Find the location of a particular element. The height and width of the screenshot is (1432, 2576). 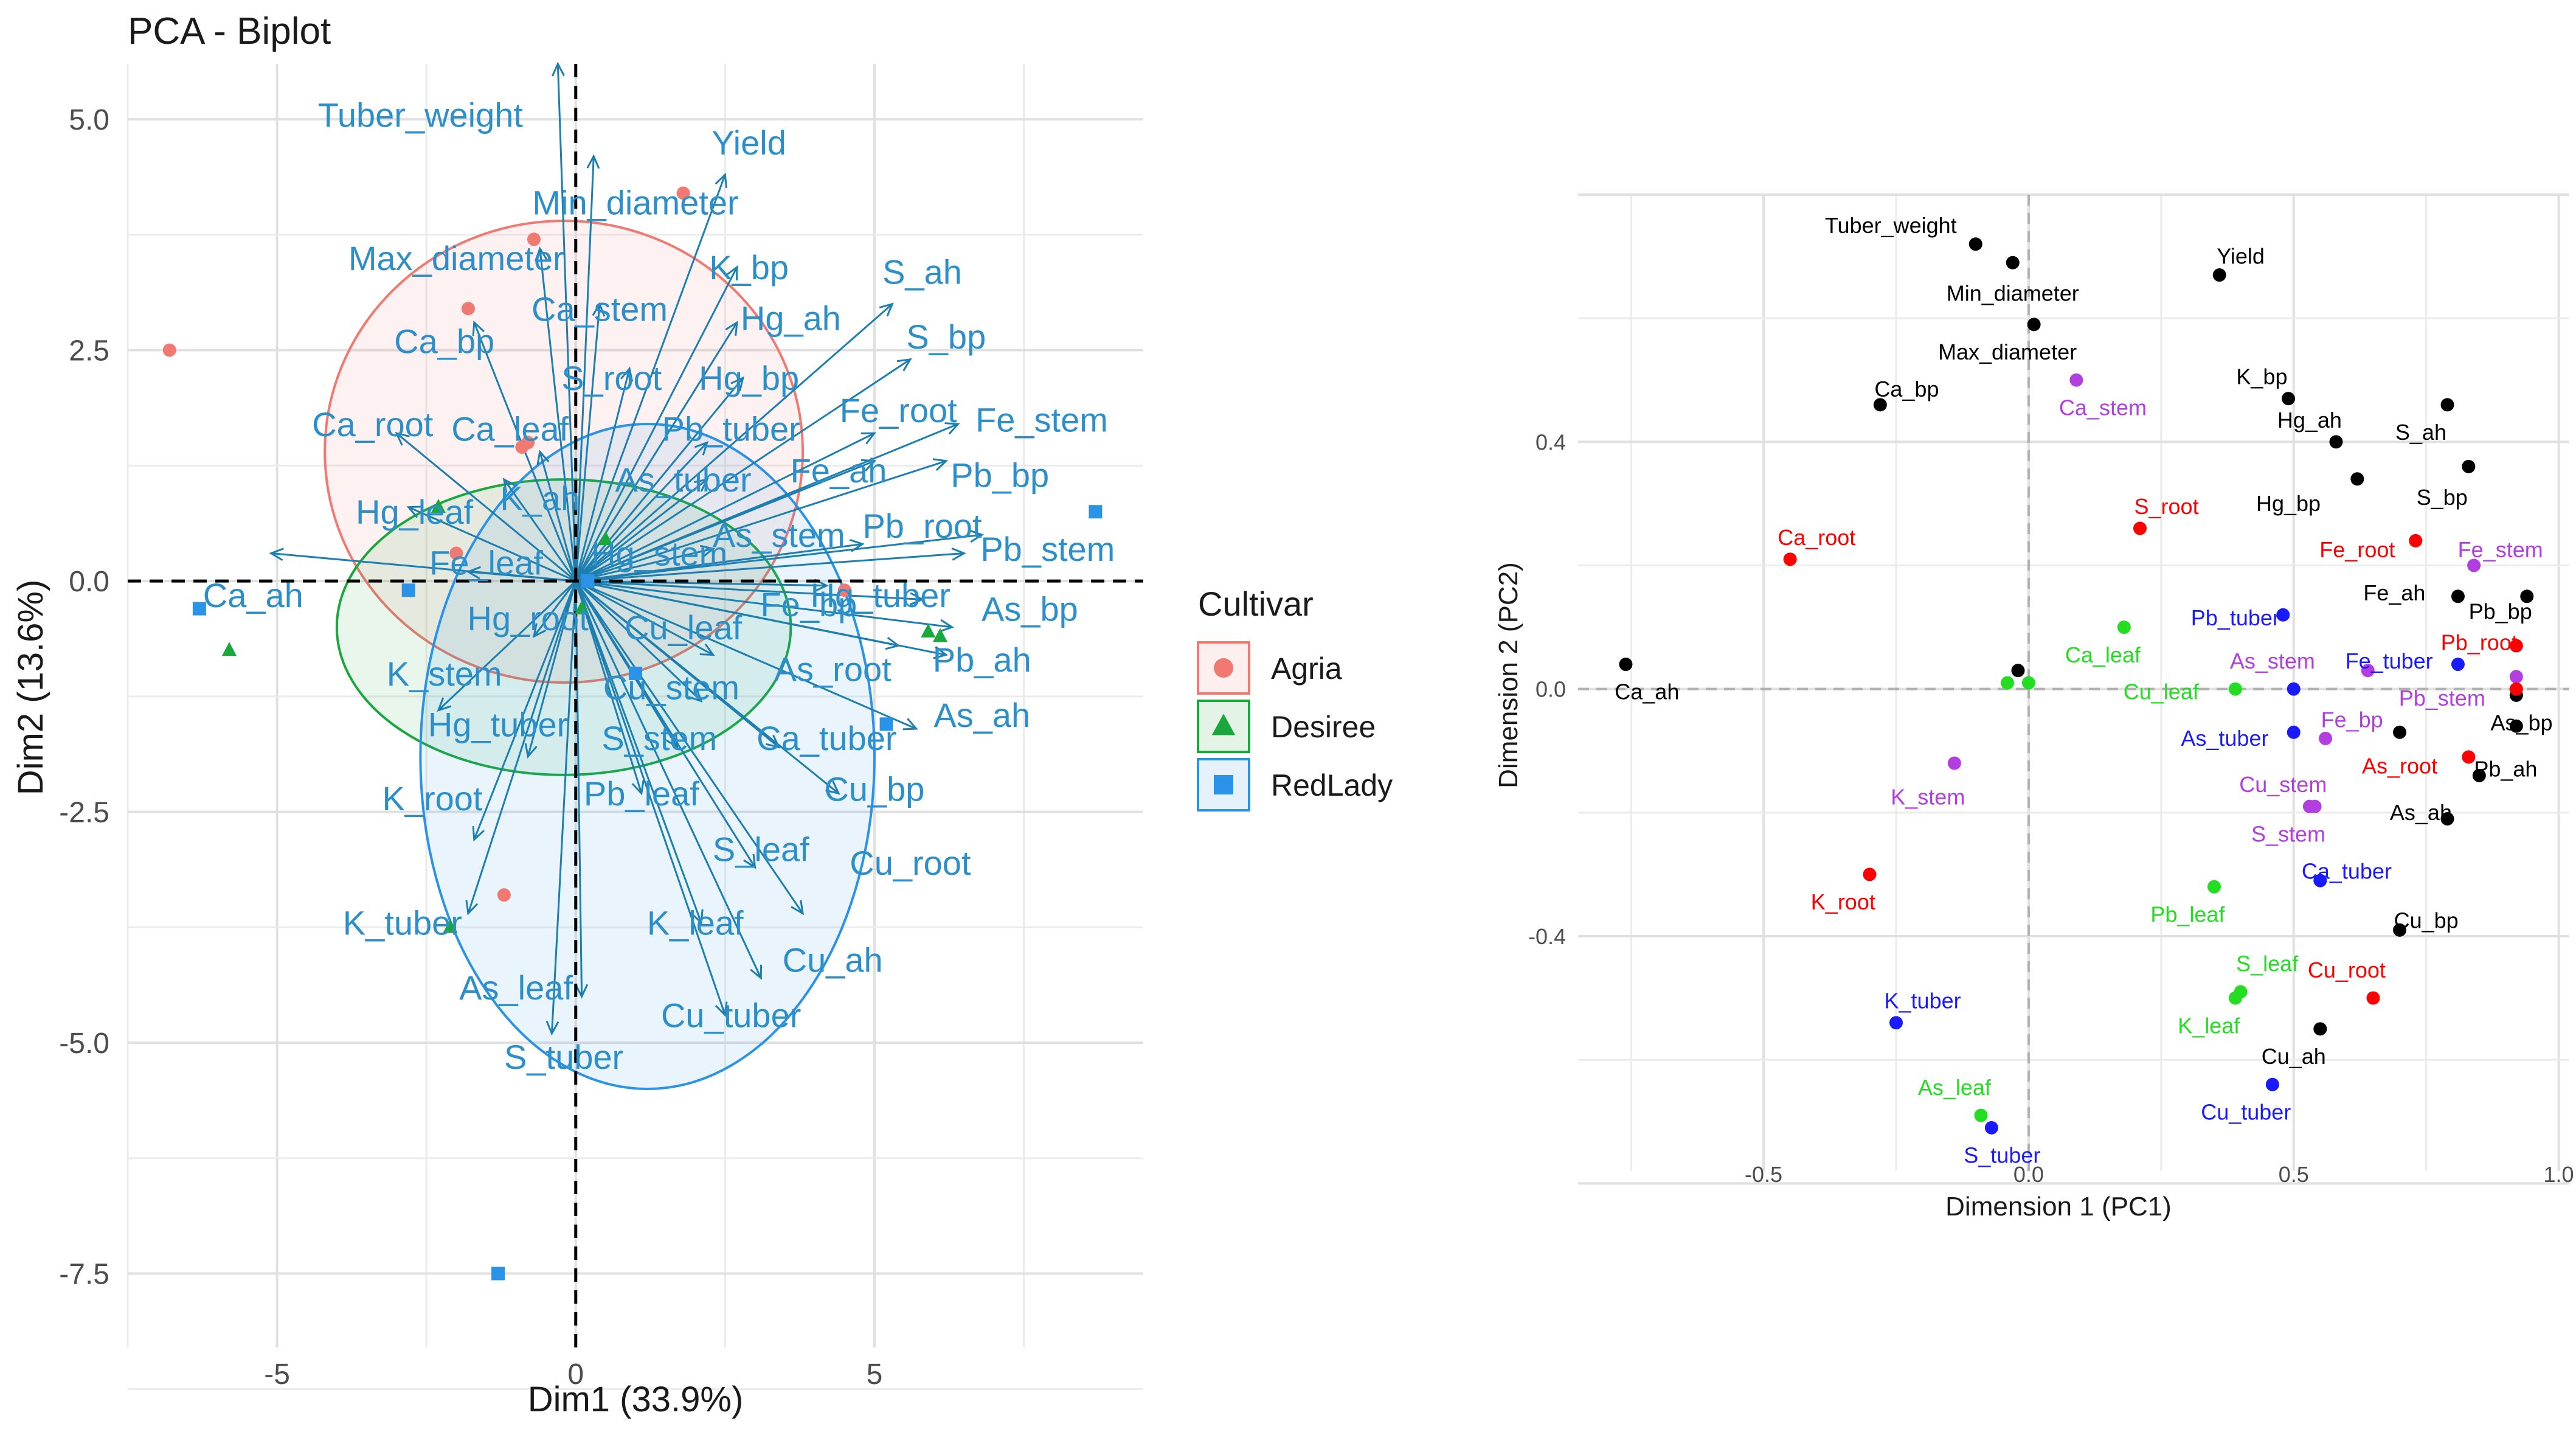

legend: Cultivar Agria Desiree RedLady is located at coordinates (1295, 698).